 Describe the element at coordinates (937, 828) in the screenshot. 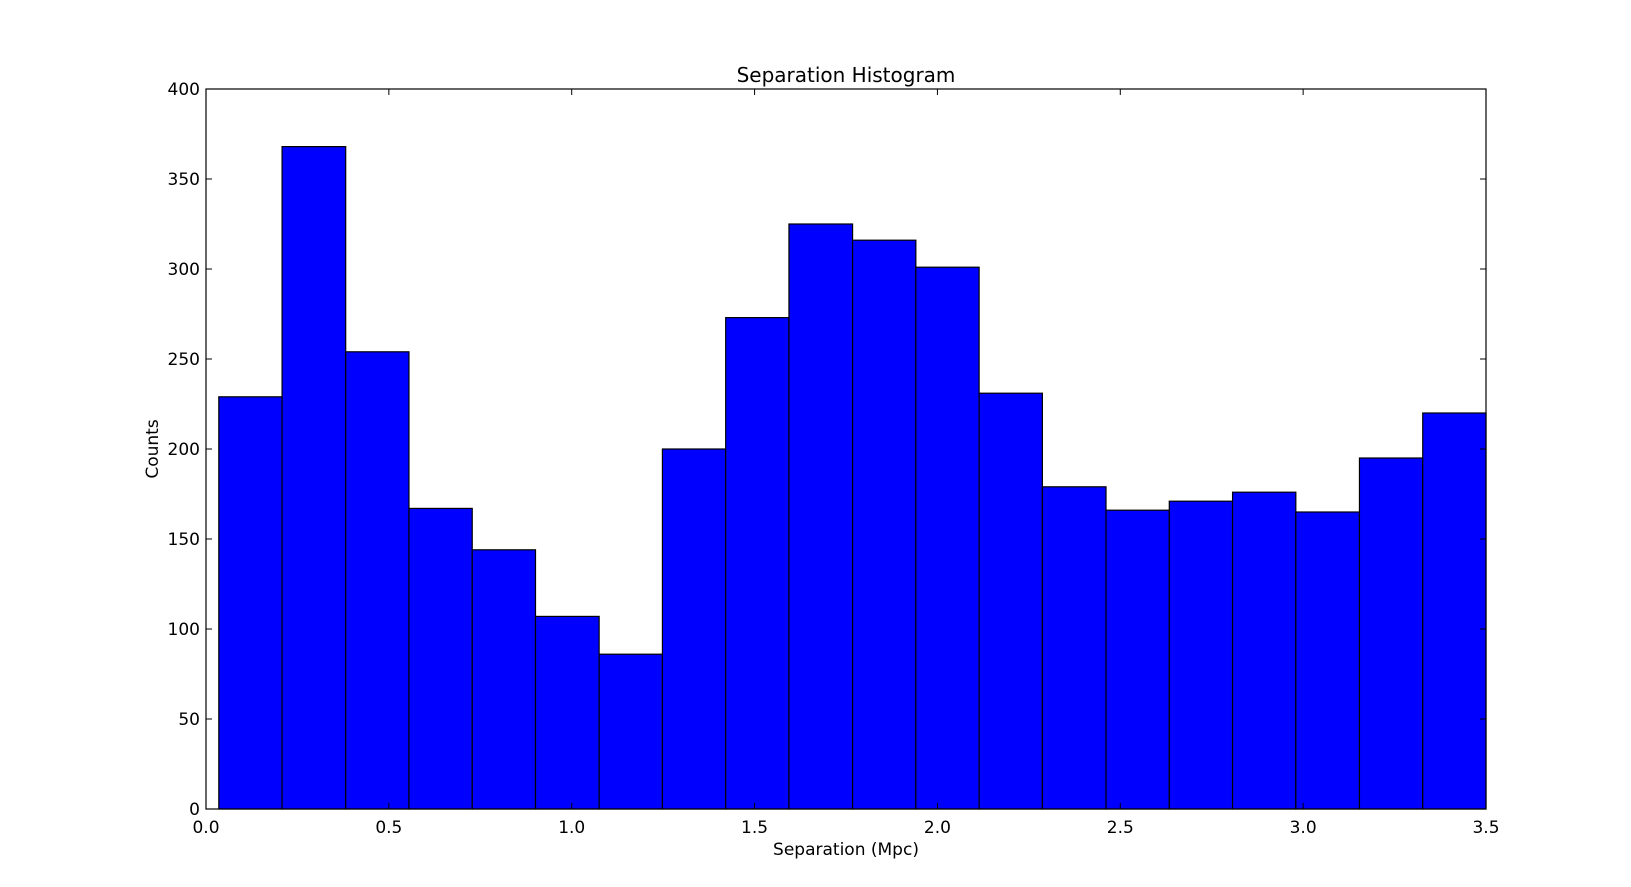

I see `x-tick-label: 2.0` at that location.